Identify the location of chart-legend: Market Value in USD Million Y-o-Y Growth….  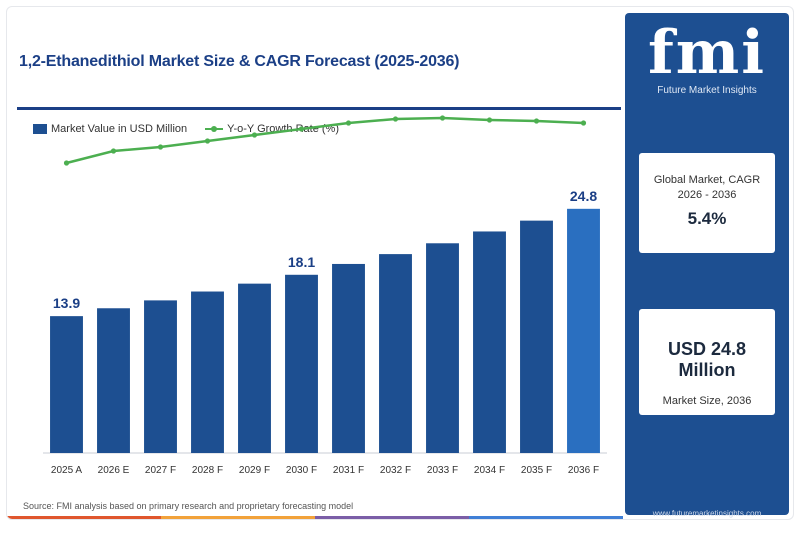
(186, 129).